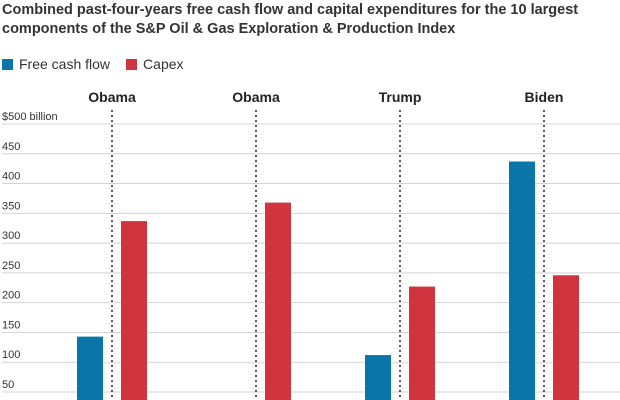 This screenshot has width=620, height=400. What do you see at coordinates (325, 97) in the screenshot?
I see `era-labels: Obama Obama Trump Biden` at bounding box center [325, 97].